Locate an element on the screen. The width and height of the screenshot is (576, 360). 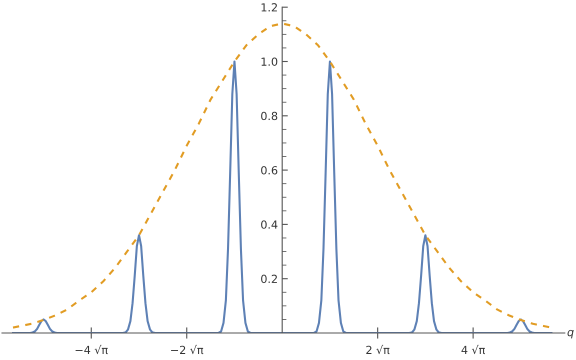
y-tick-label: 0.4 is located at coordinates (269, 224).